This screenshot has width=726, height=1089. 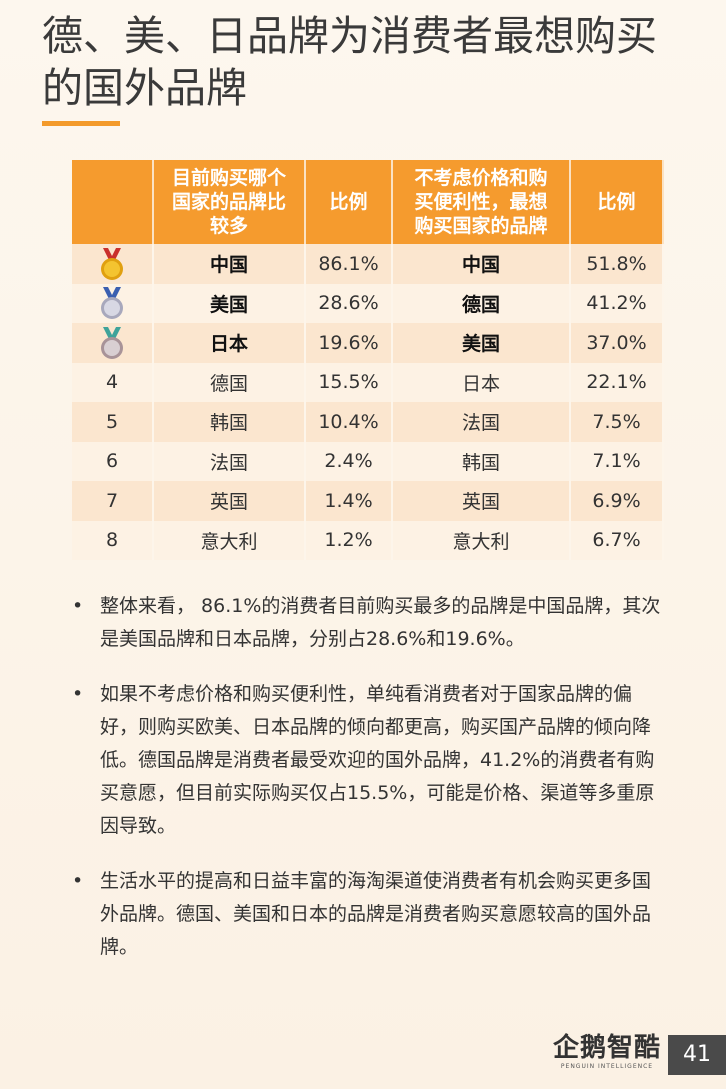 What do you see at coordinates (607, 1066) in the screenshot?
I see `logo-subtext: PENGUIN INTELLIGENCE` at bounding box center [607, 1066].